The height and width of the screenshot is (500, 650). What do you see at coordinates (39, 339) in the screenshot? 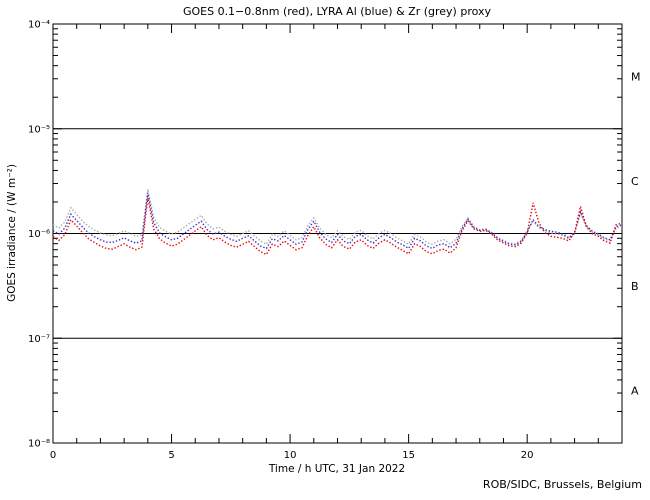
I see `y-tick-label: 10⁻⁷` at bounding box center [39, 339].